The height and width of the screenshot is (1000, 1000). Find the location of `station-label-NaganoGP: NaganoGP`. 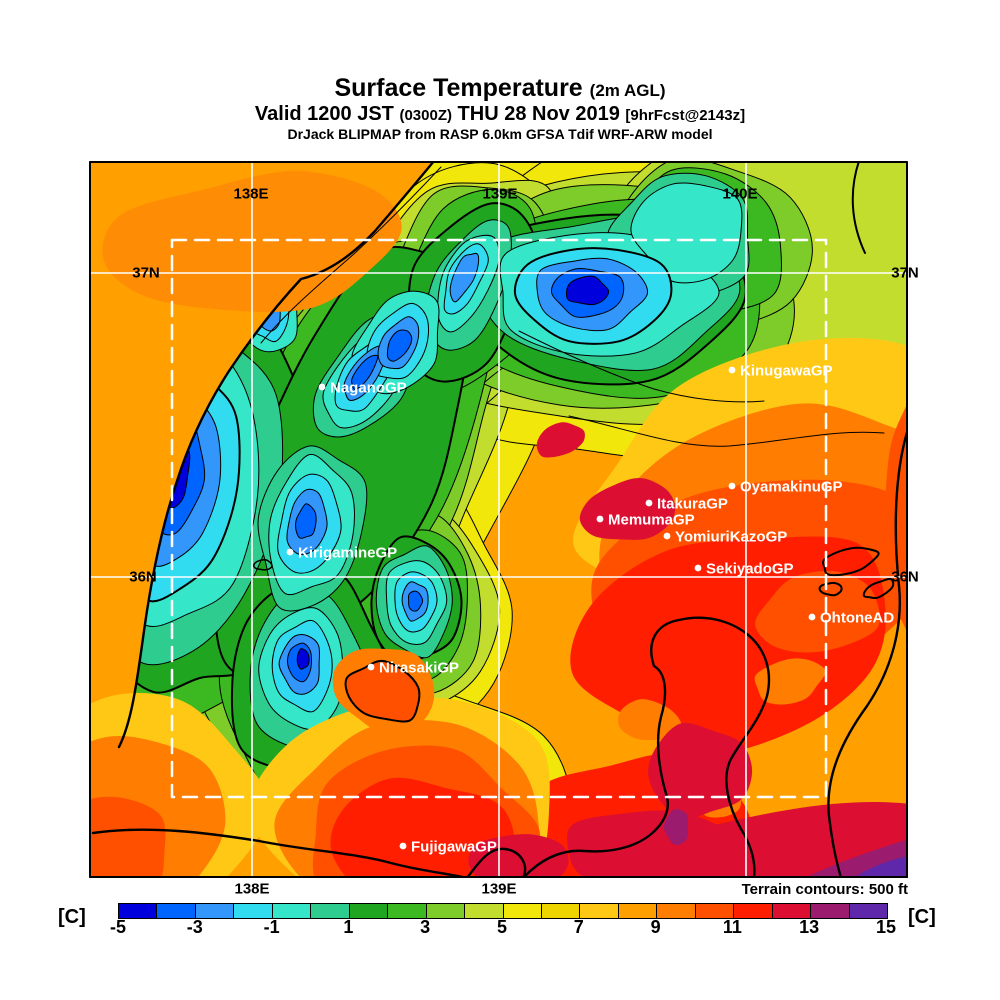

station-label-NaganoGP: NaganoGP is located at coordinates (368, 388).